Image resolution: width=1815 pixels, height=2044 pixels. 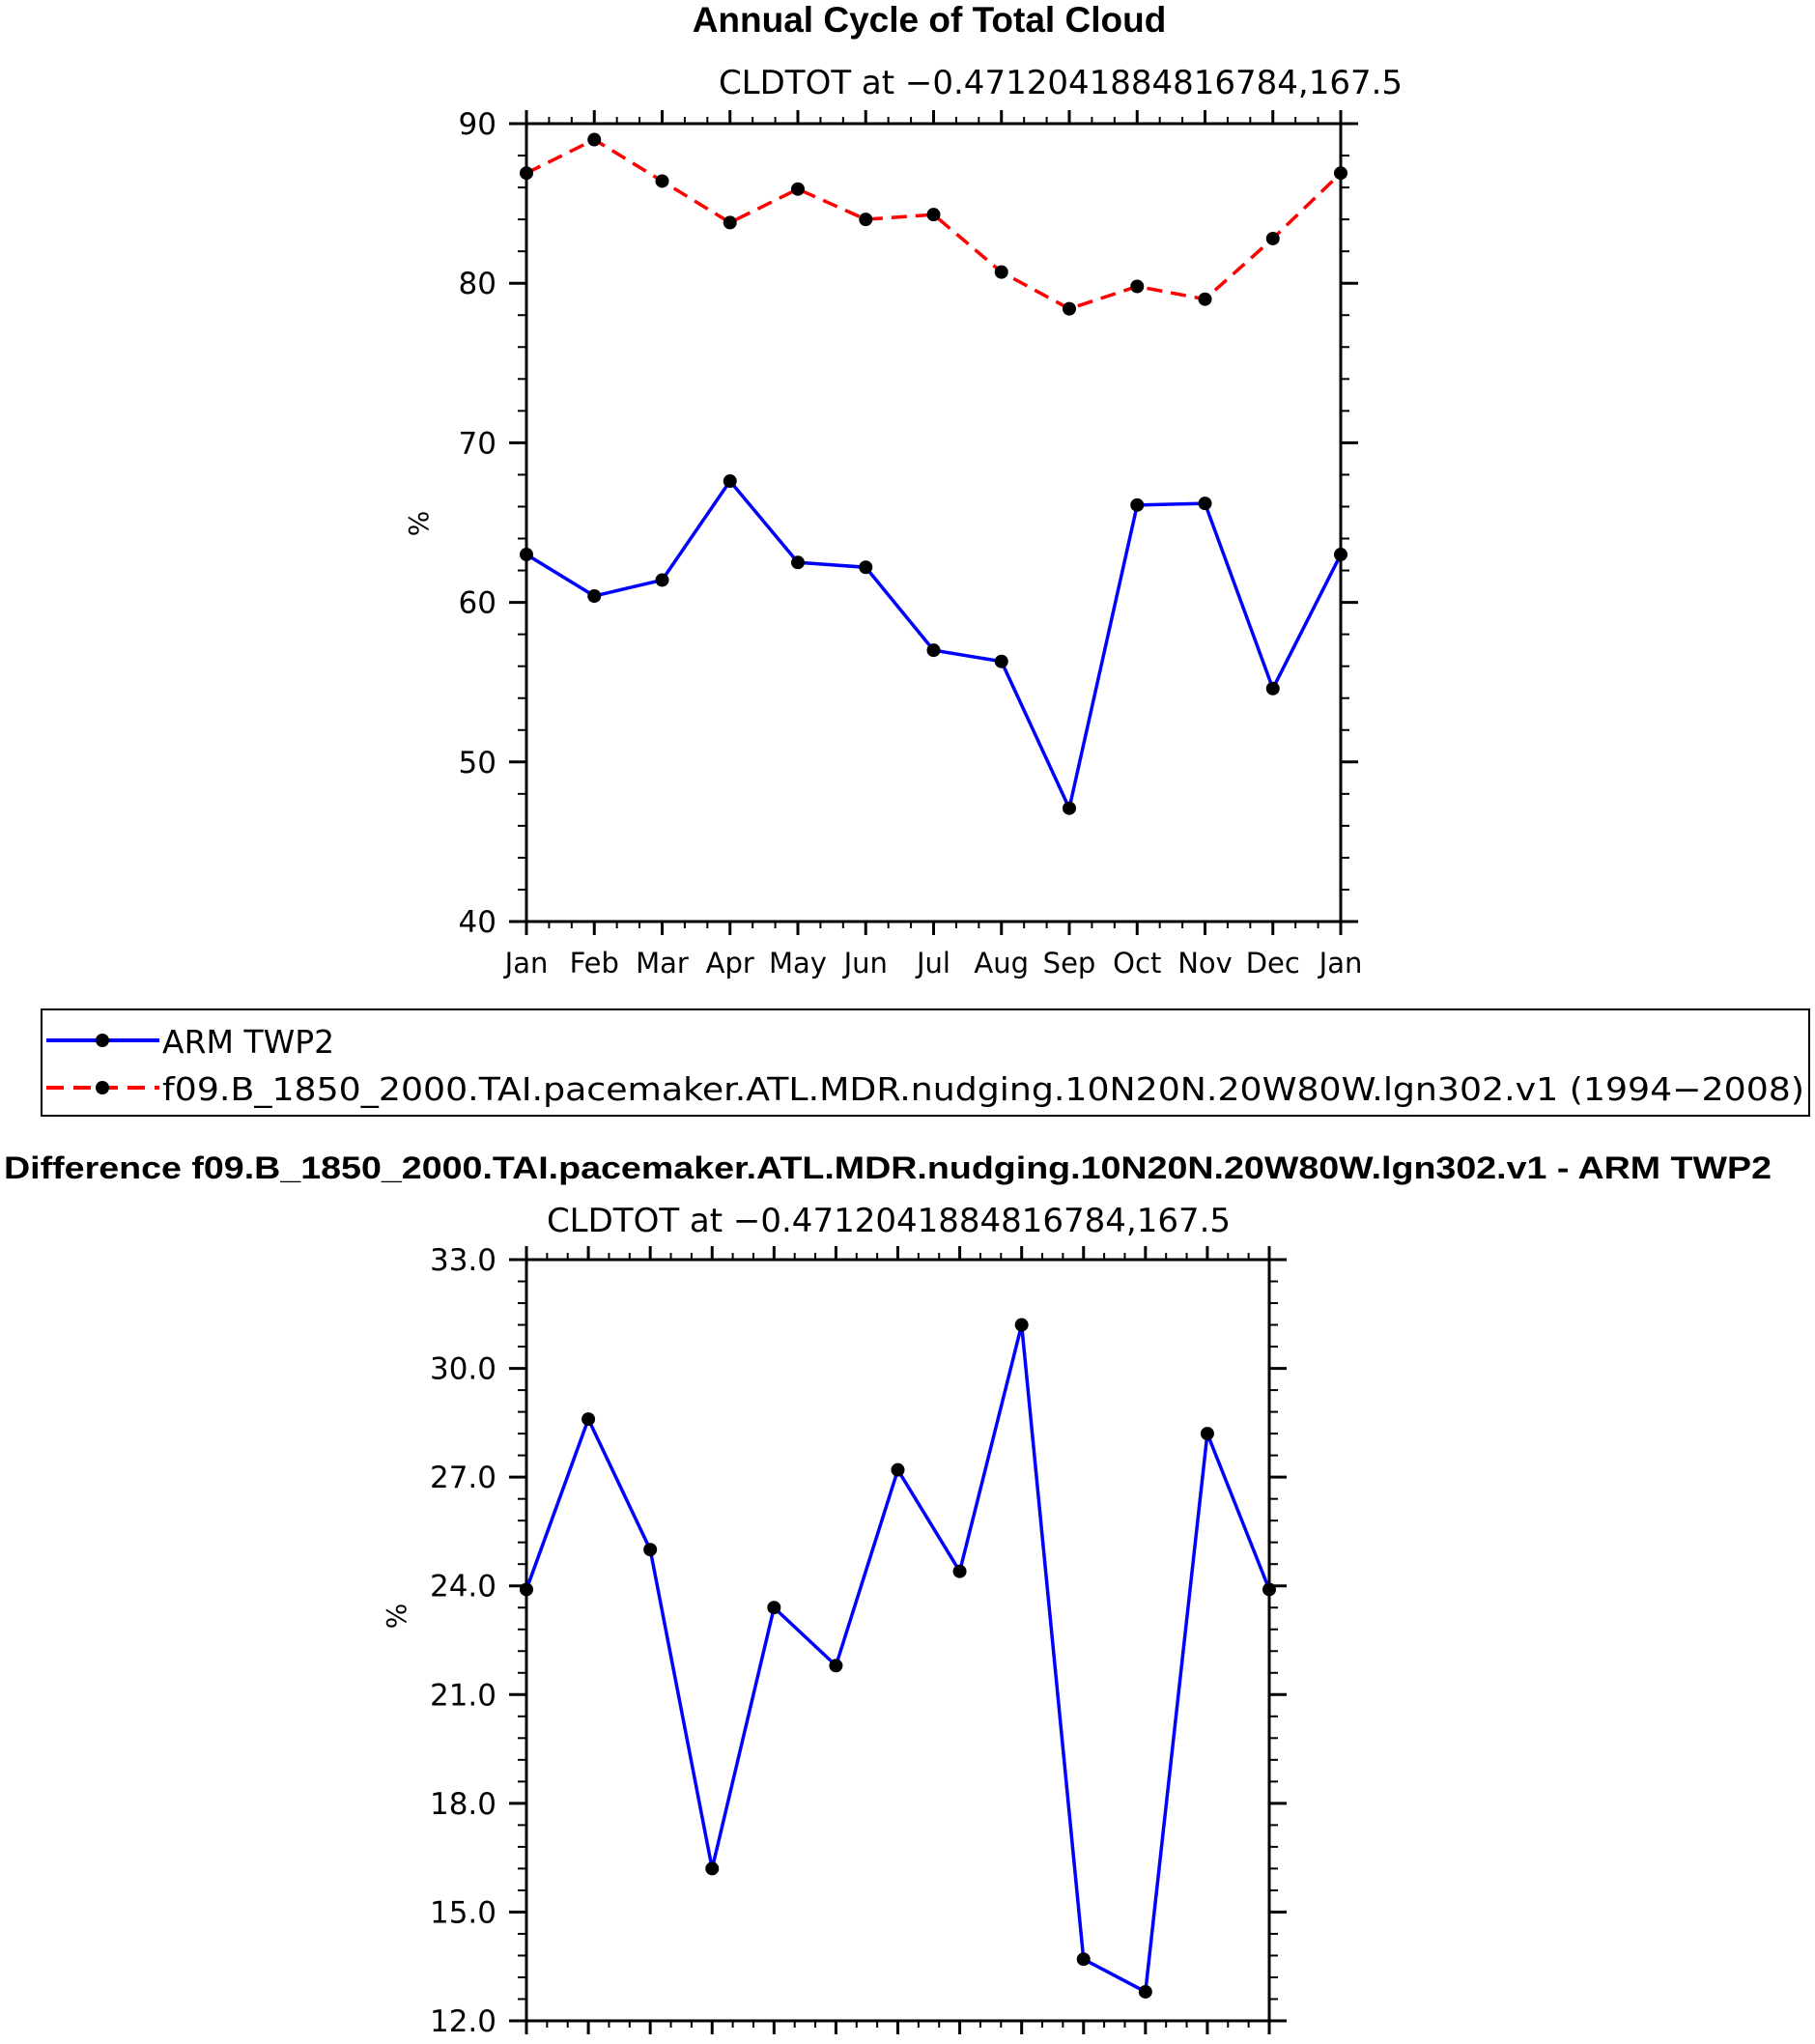 What do you see at coordinates (463, 2022) in the screenshot?
I see `y-tick-label: 12.0` at bounding box center [463, 2022].